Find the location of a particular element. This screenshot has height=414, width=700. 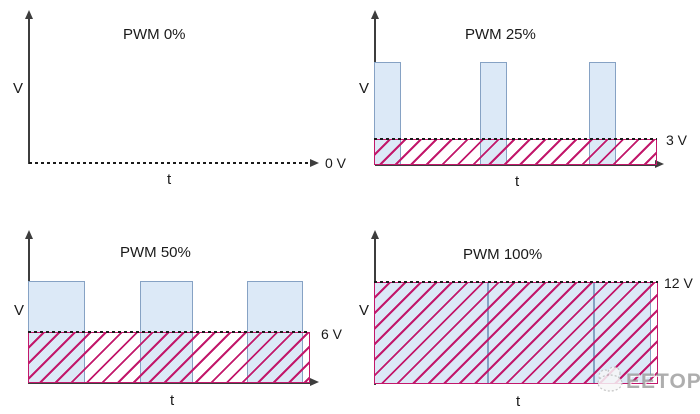

v-axis is located at coordinates (29, 91).